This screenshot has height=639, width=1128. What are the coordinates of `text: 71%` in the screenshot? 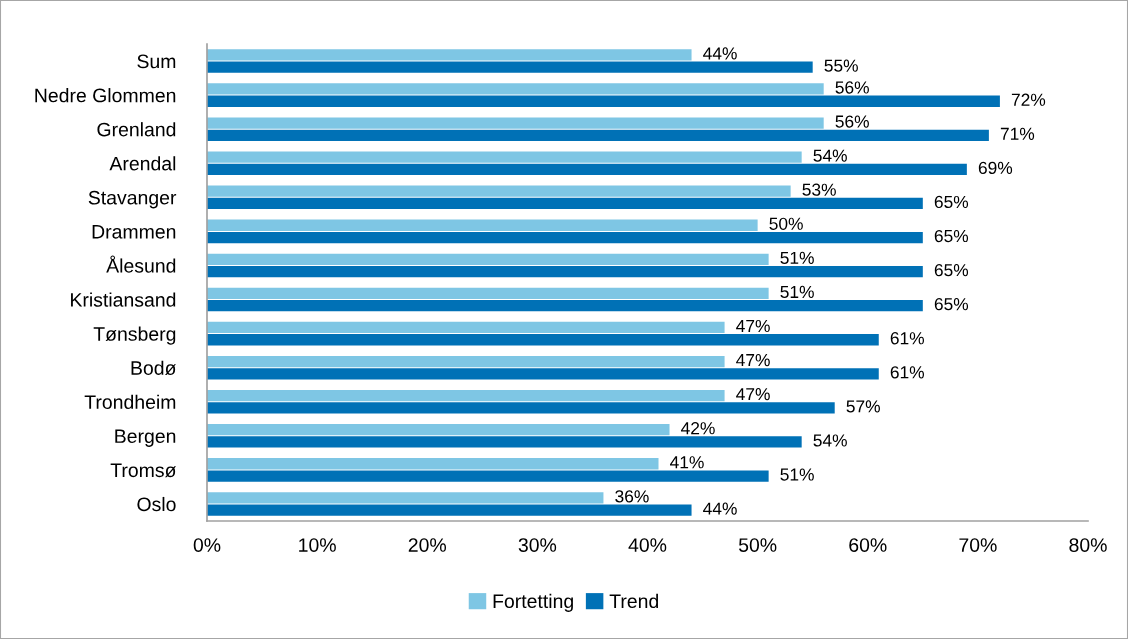 It's located at (1017, 133).